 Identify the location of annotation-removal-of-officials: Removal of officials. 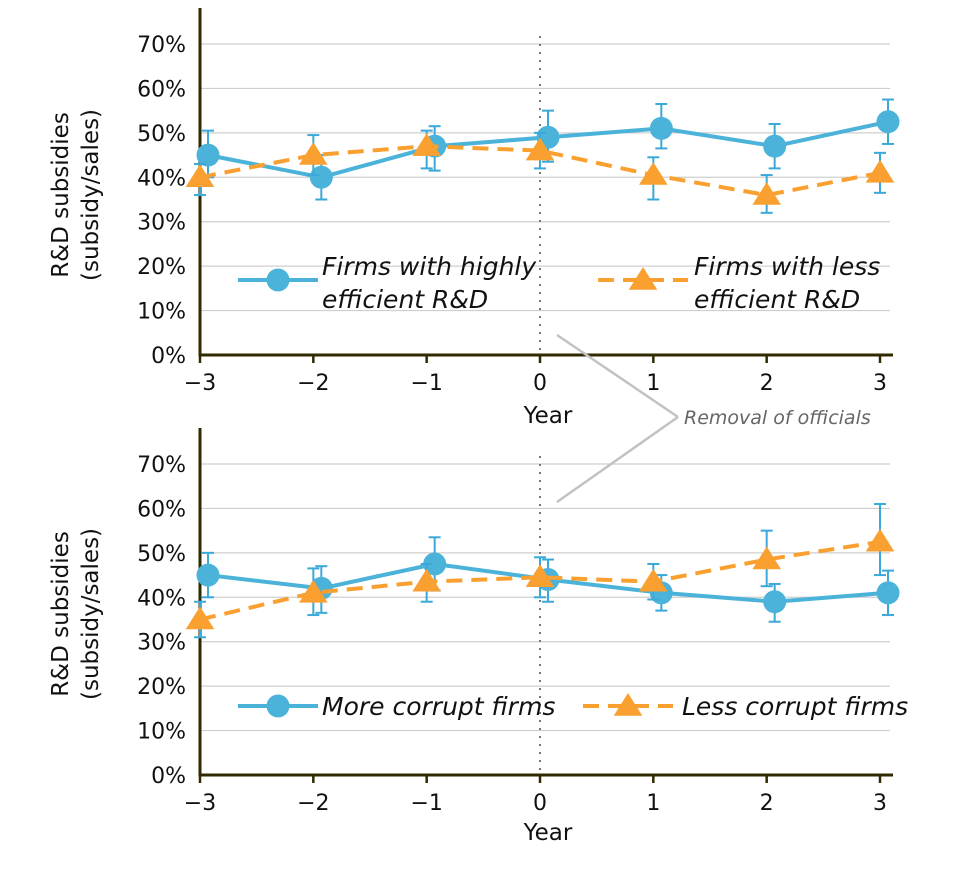
(713, 418).